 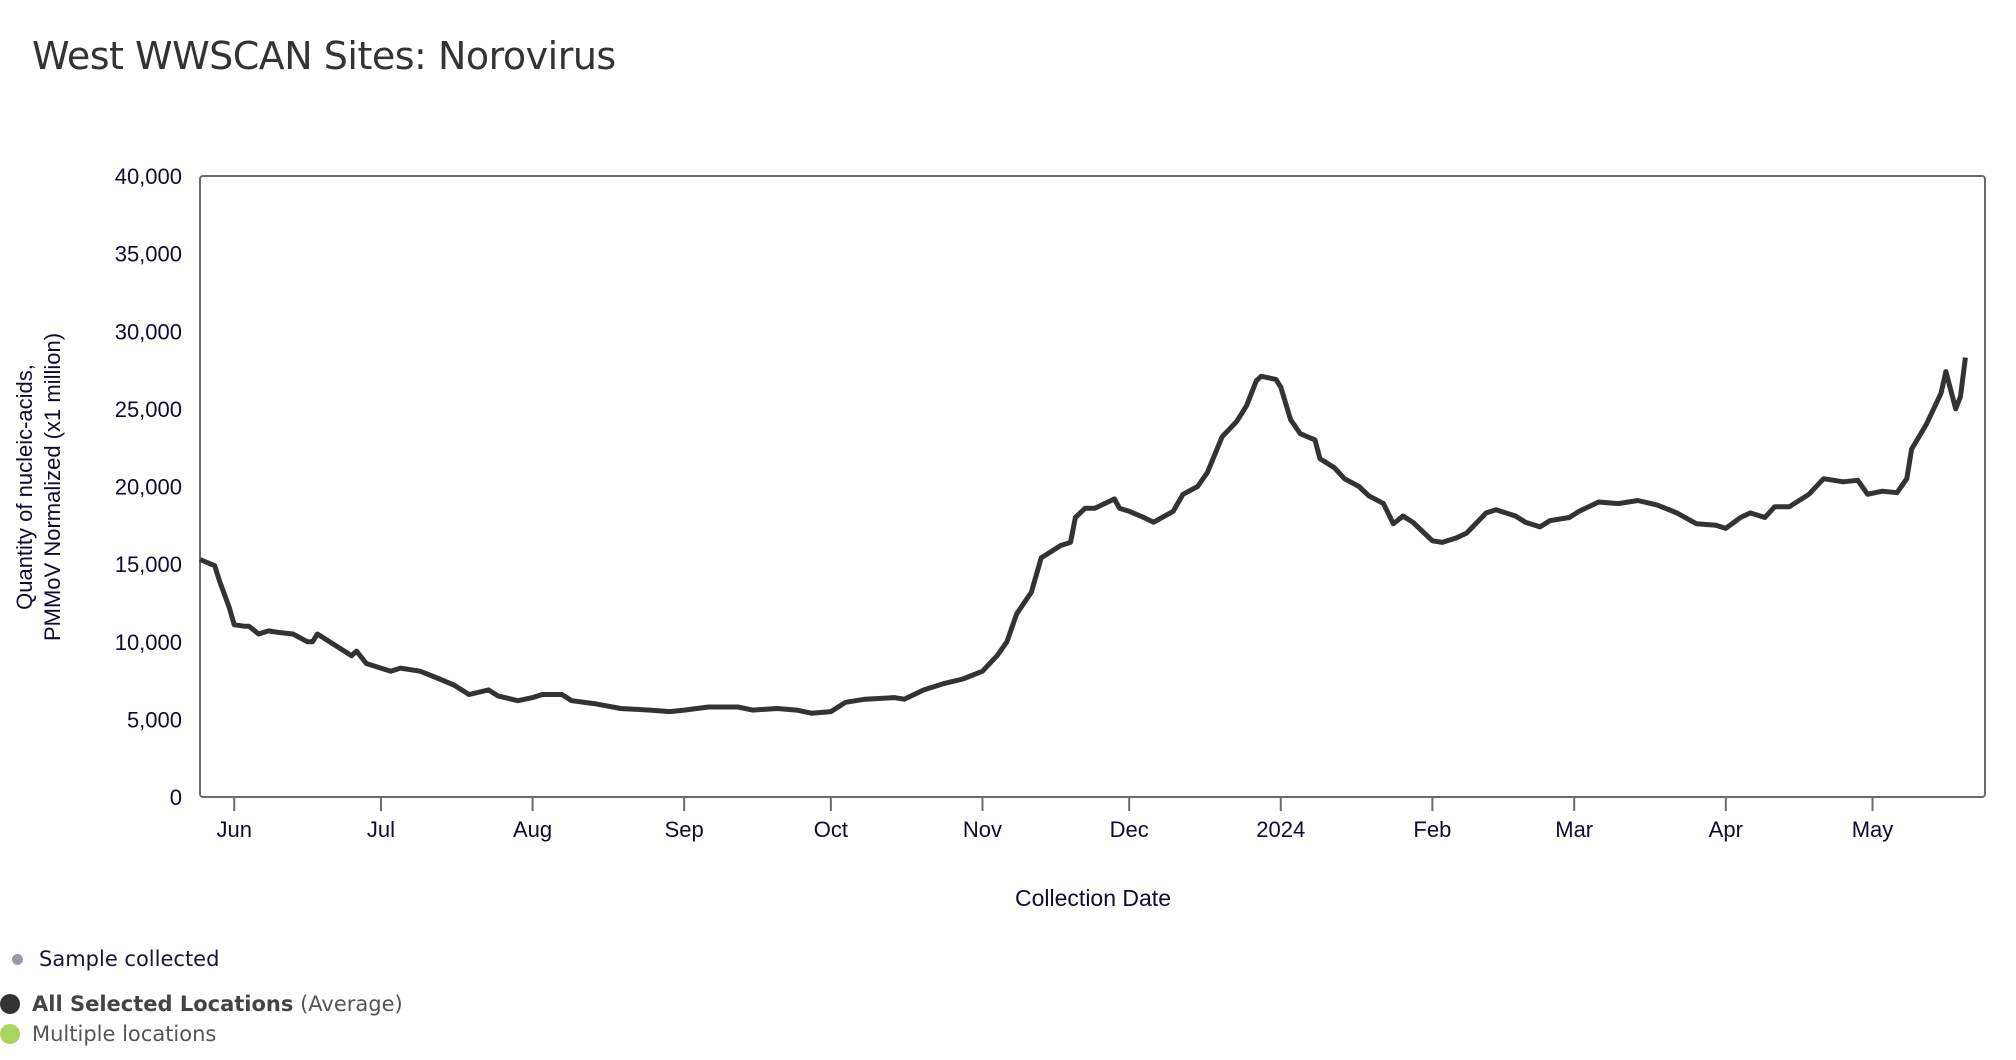 What do you see at coordinates (129, 959) in the screenshot?
I see `legend-sample-label: Sample collected` at bounding box center [129, 959].